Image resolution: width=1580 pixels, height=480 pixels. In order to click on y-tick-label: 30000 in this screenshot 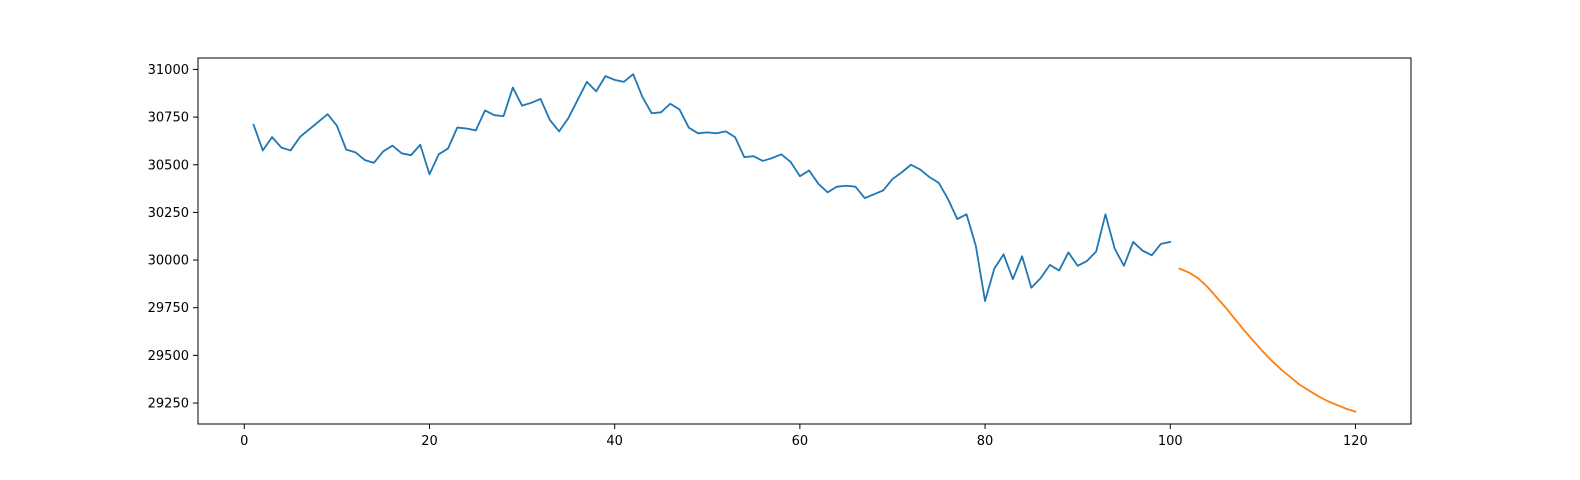, I will do `click(168, 261)`.